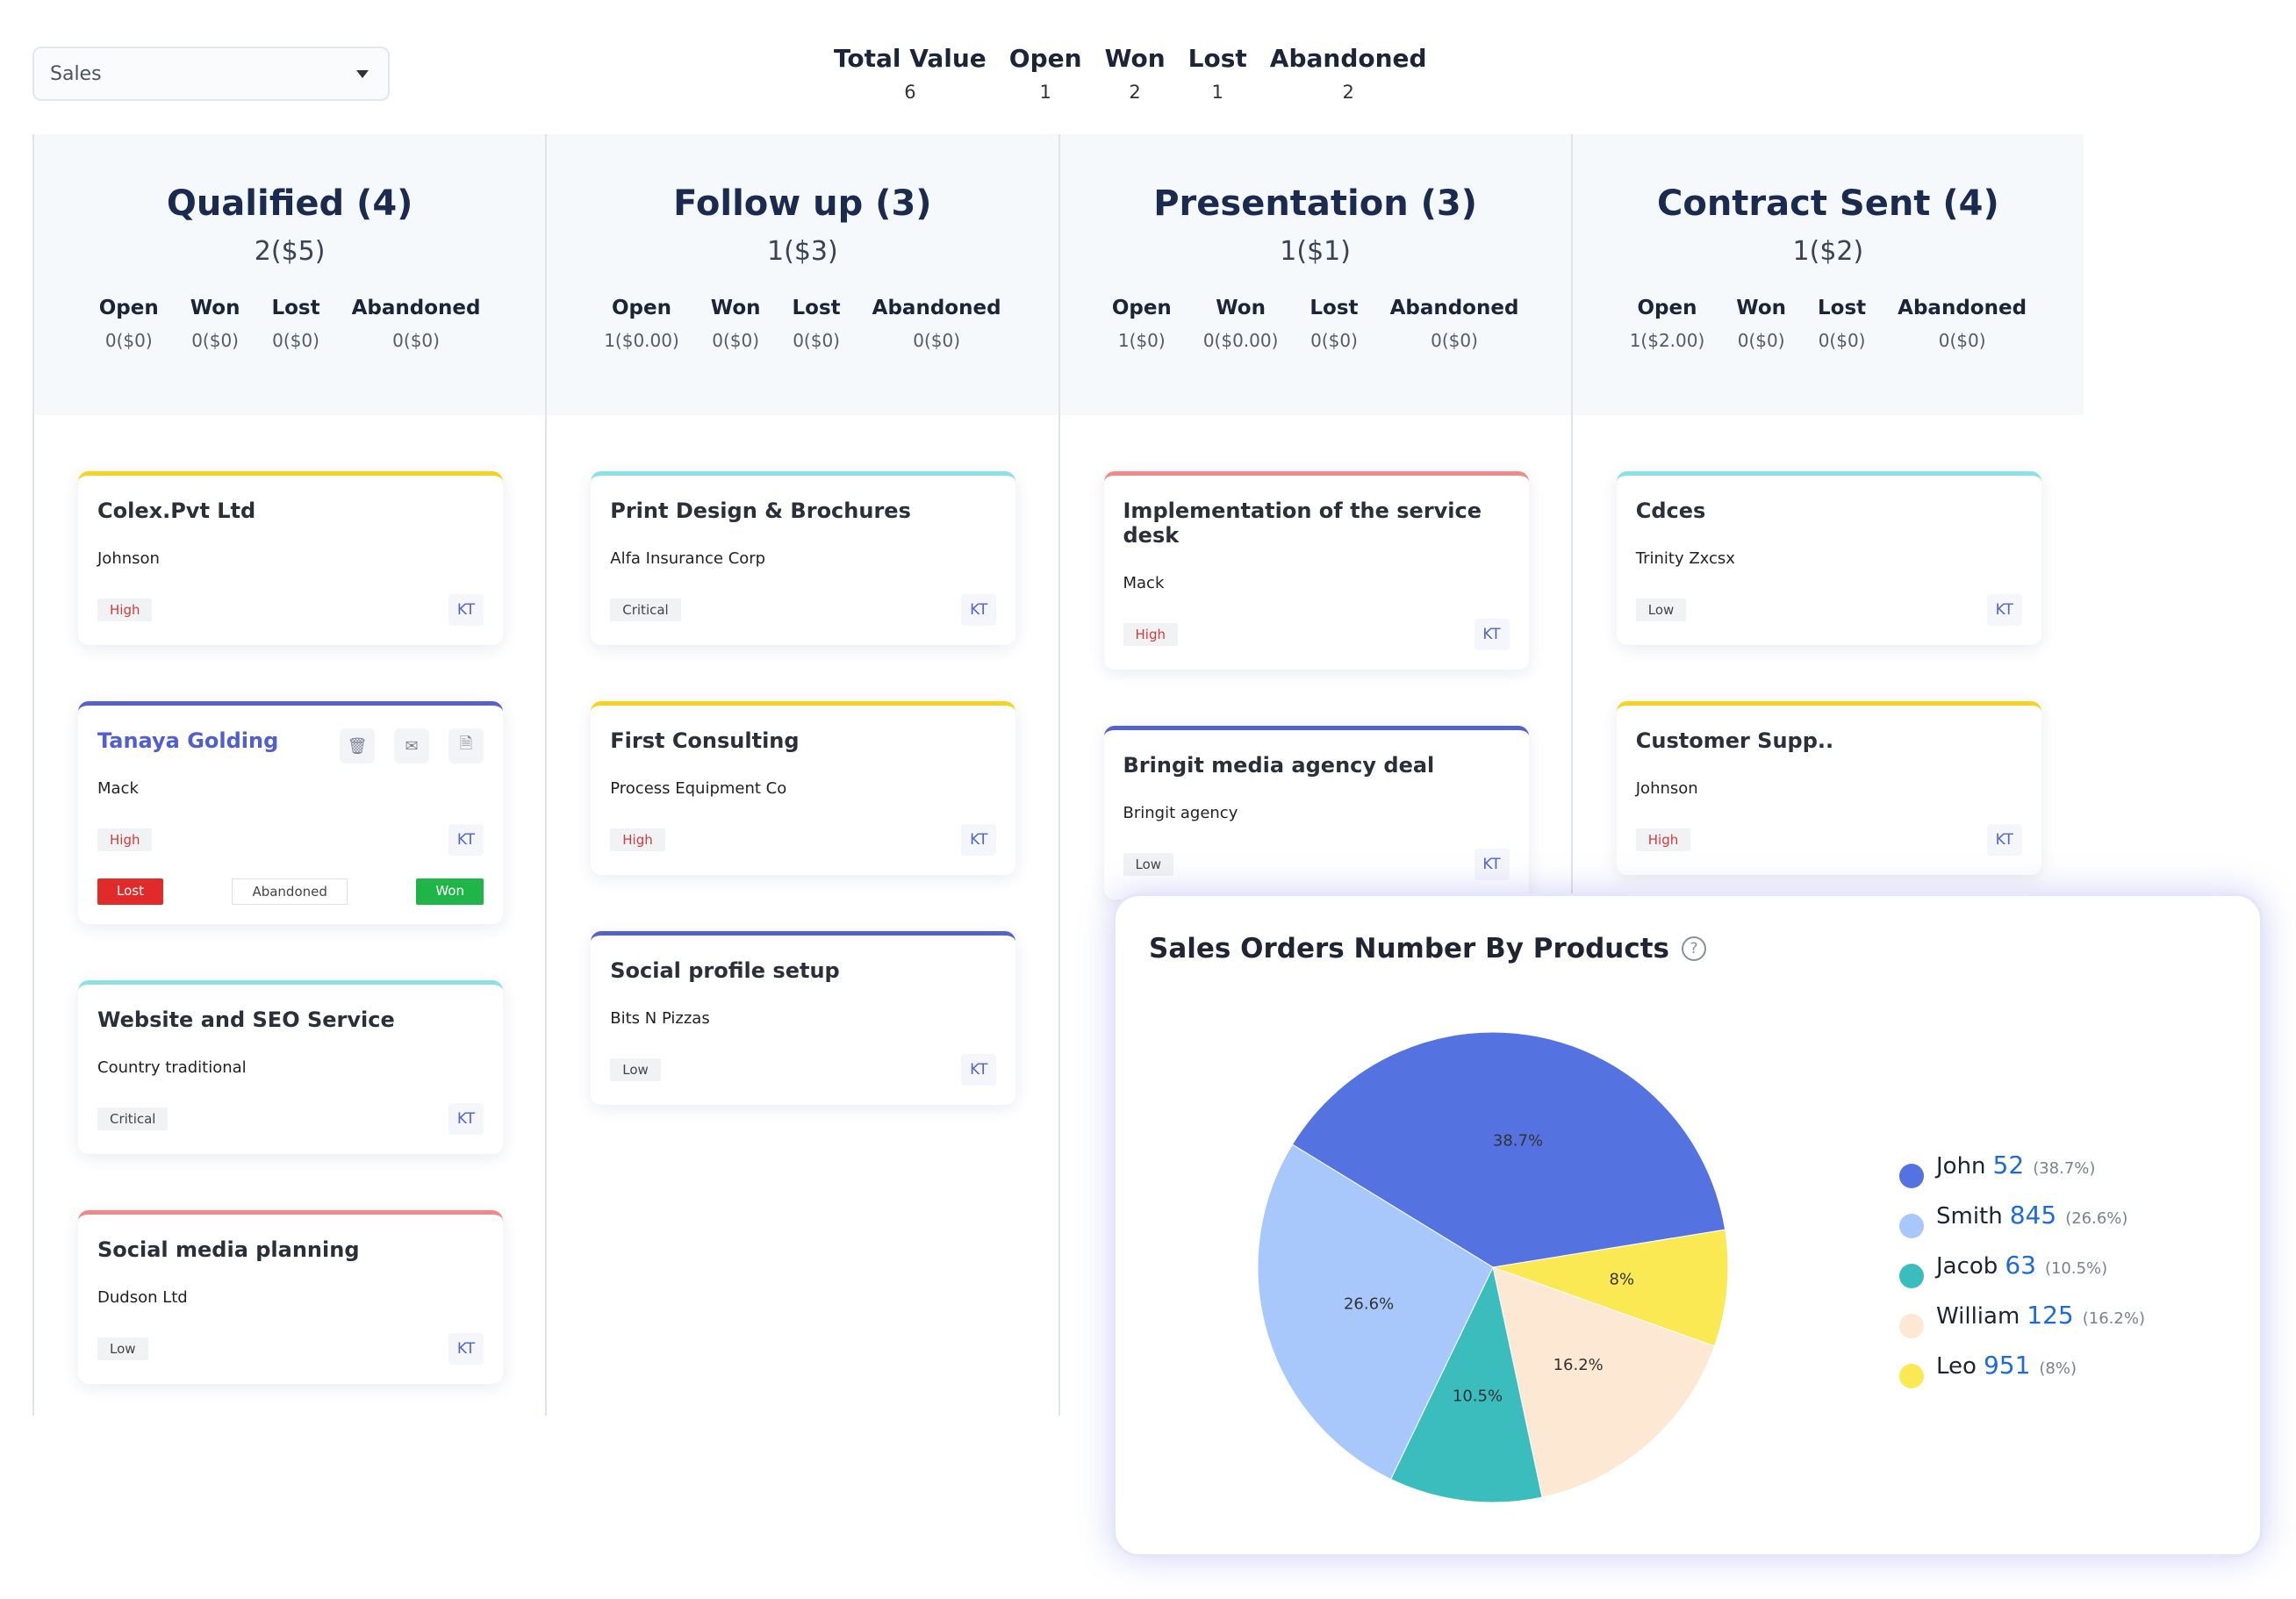 The width and height of the screenshot is (2296, 1599). Describe the element at coordinates (1956, 1366) in the screenshot. I see `legend-name: Leo` at that location.